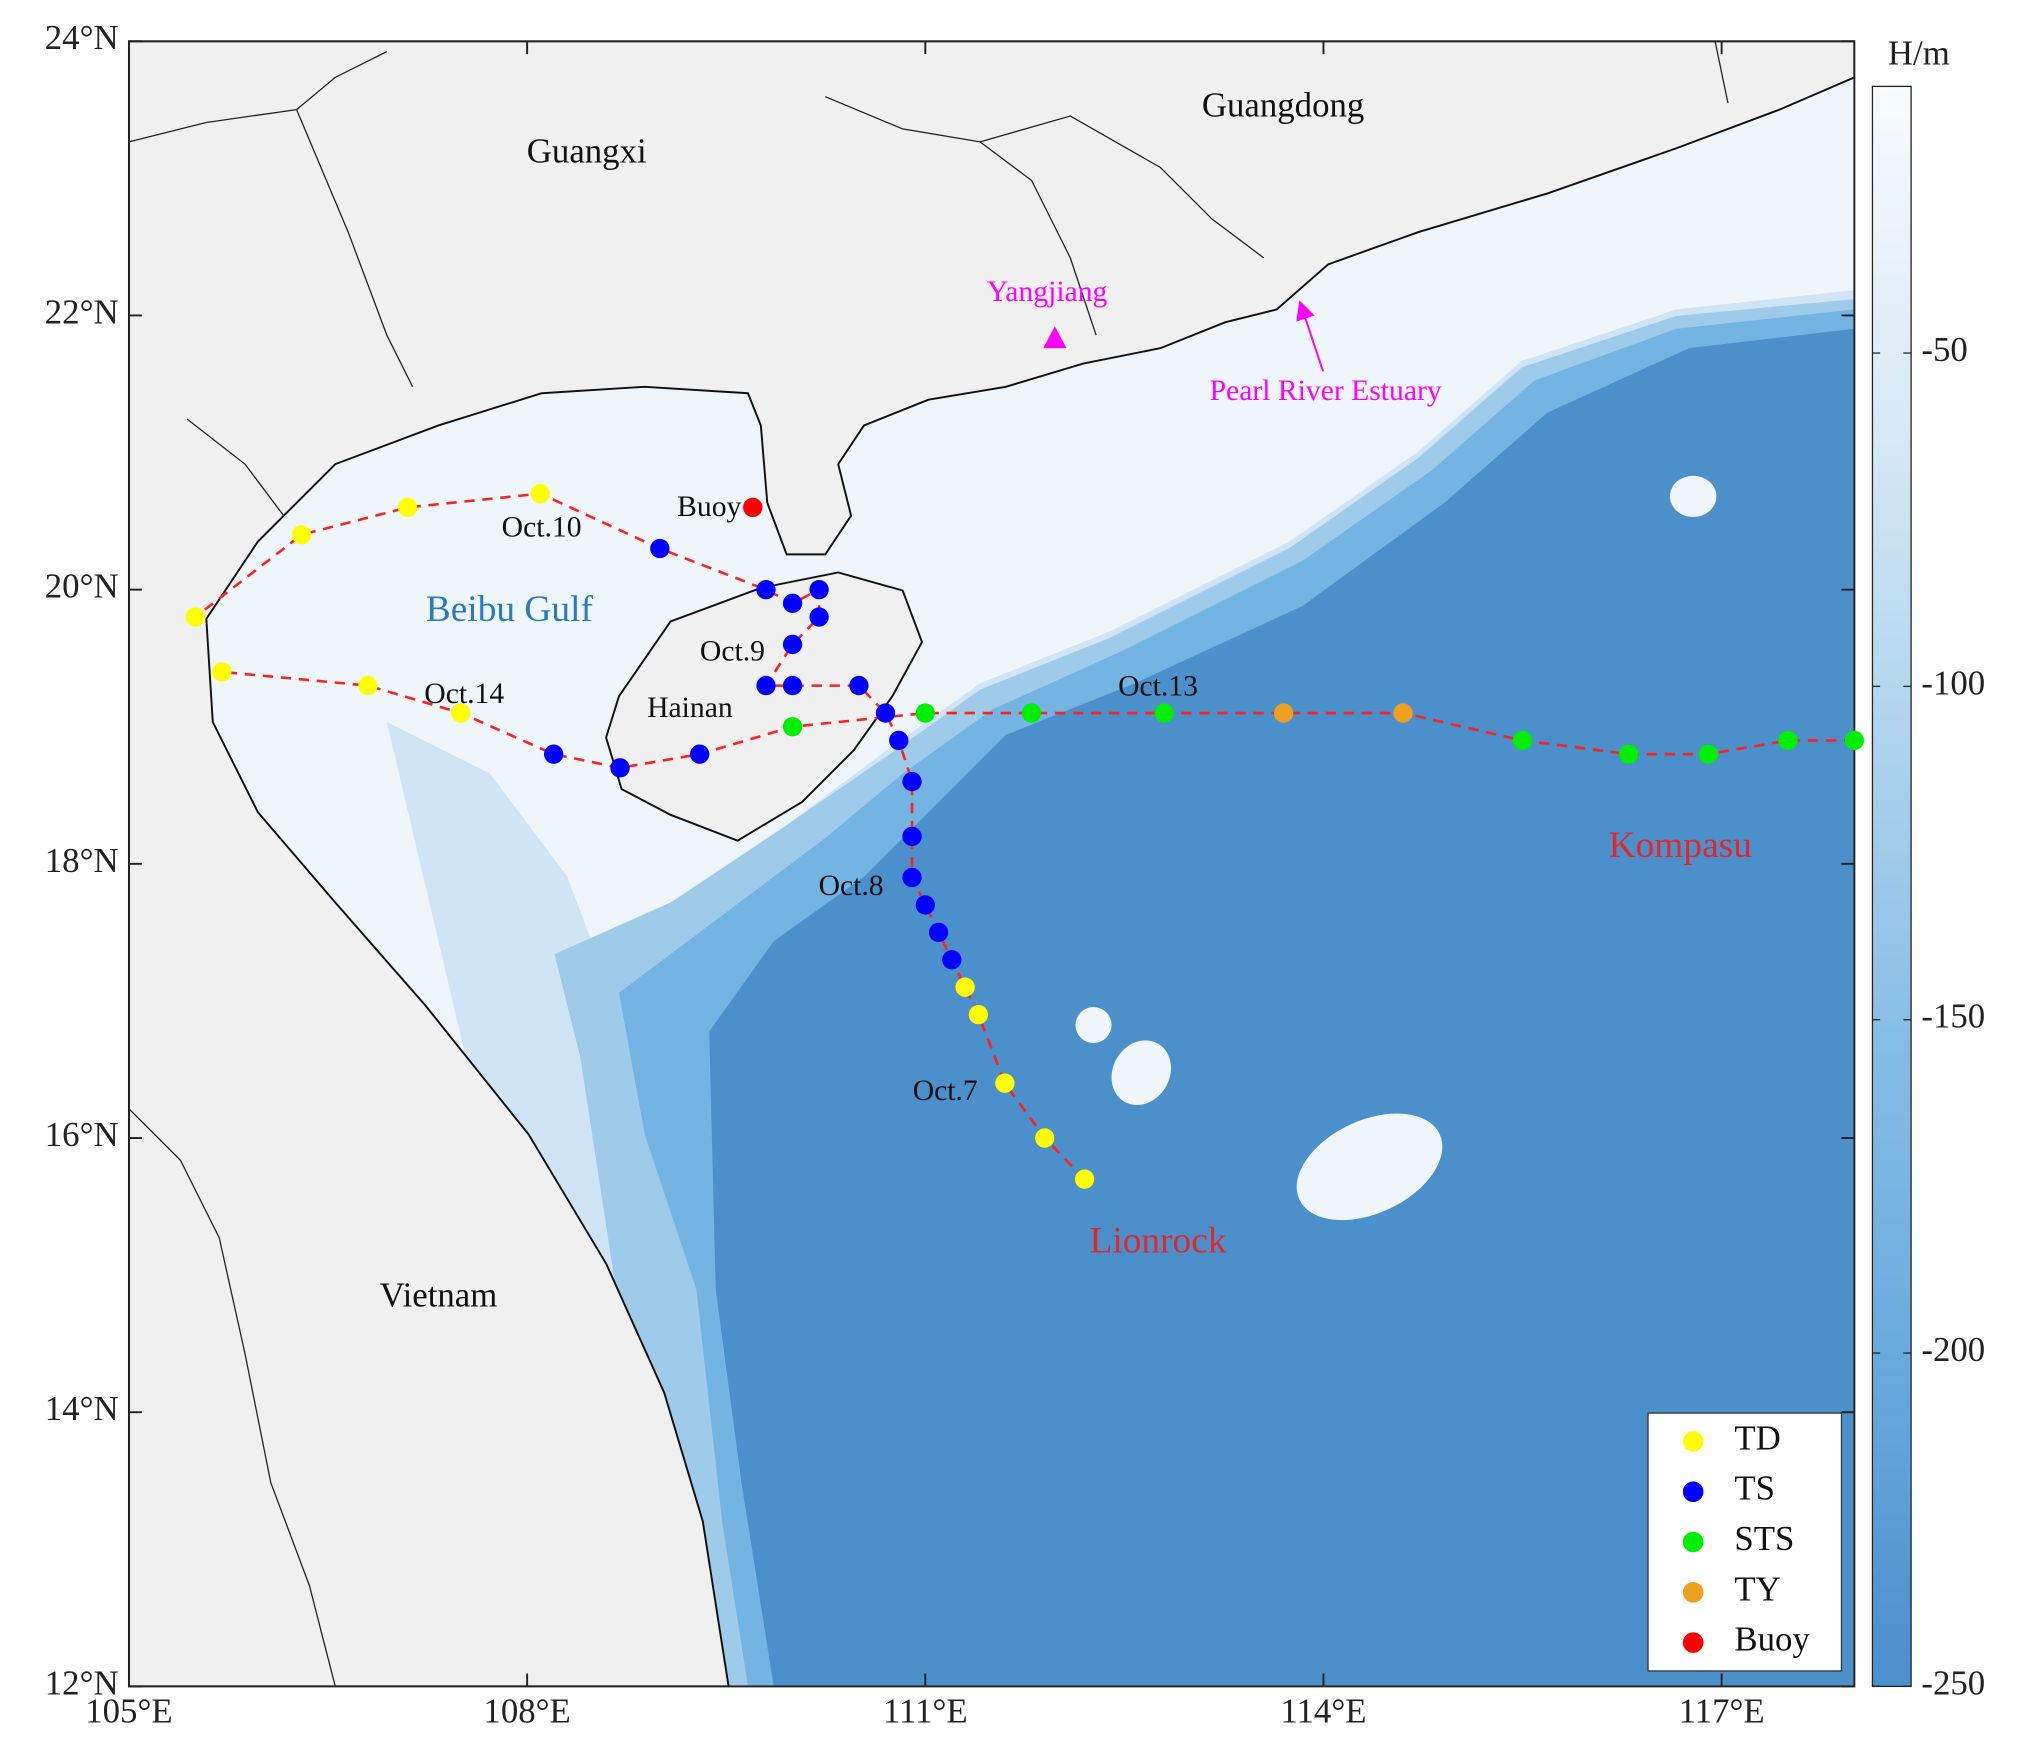  I want to click on x-tick-label: 108°E, so click(526, 1711).